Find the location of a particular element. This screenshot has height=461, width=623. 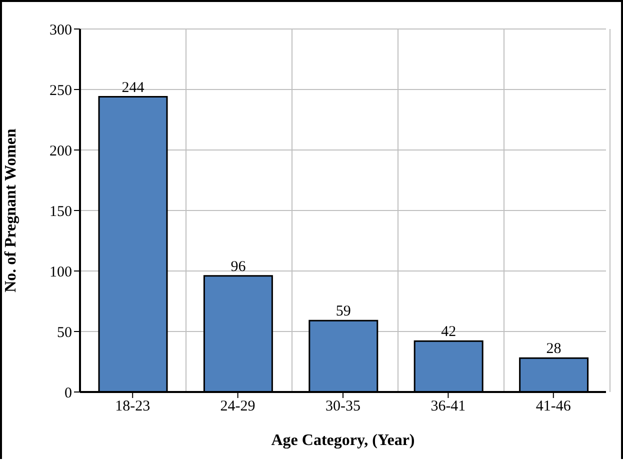

x-tick-label: 36-41 is located at coordinates (448, 406).